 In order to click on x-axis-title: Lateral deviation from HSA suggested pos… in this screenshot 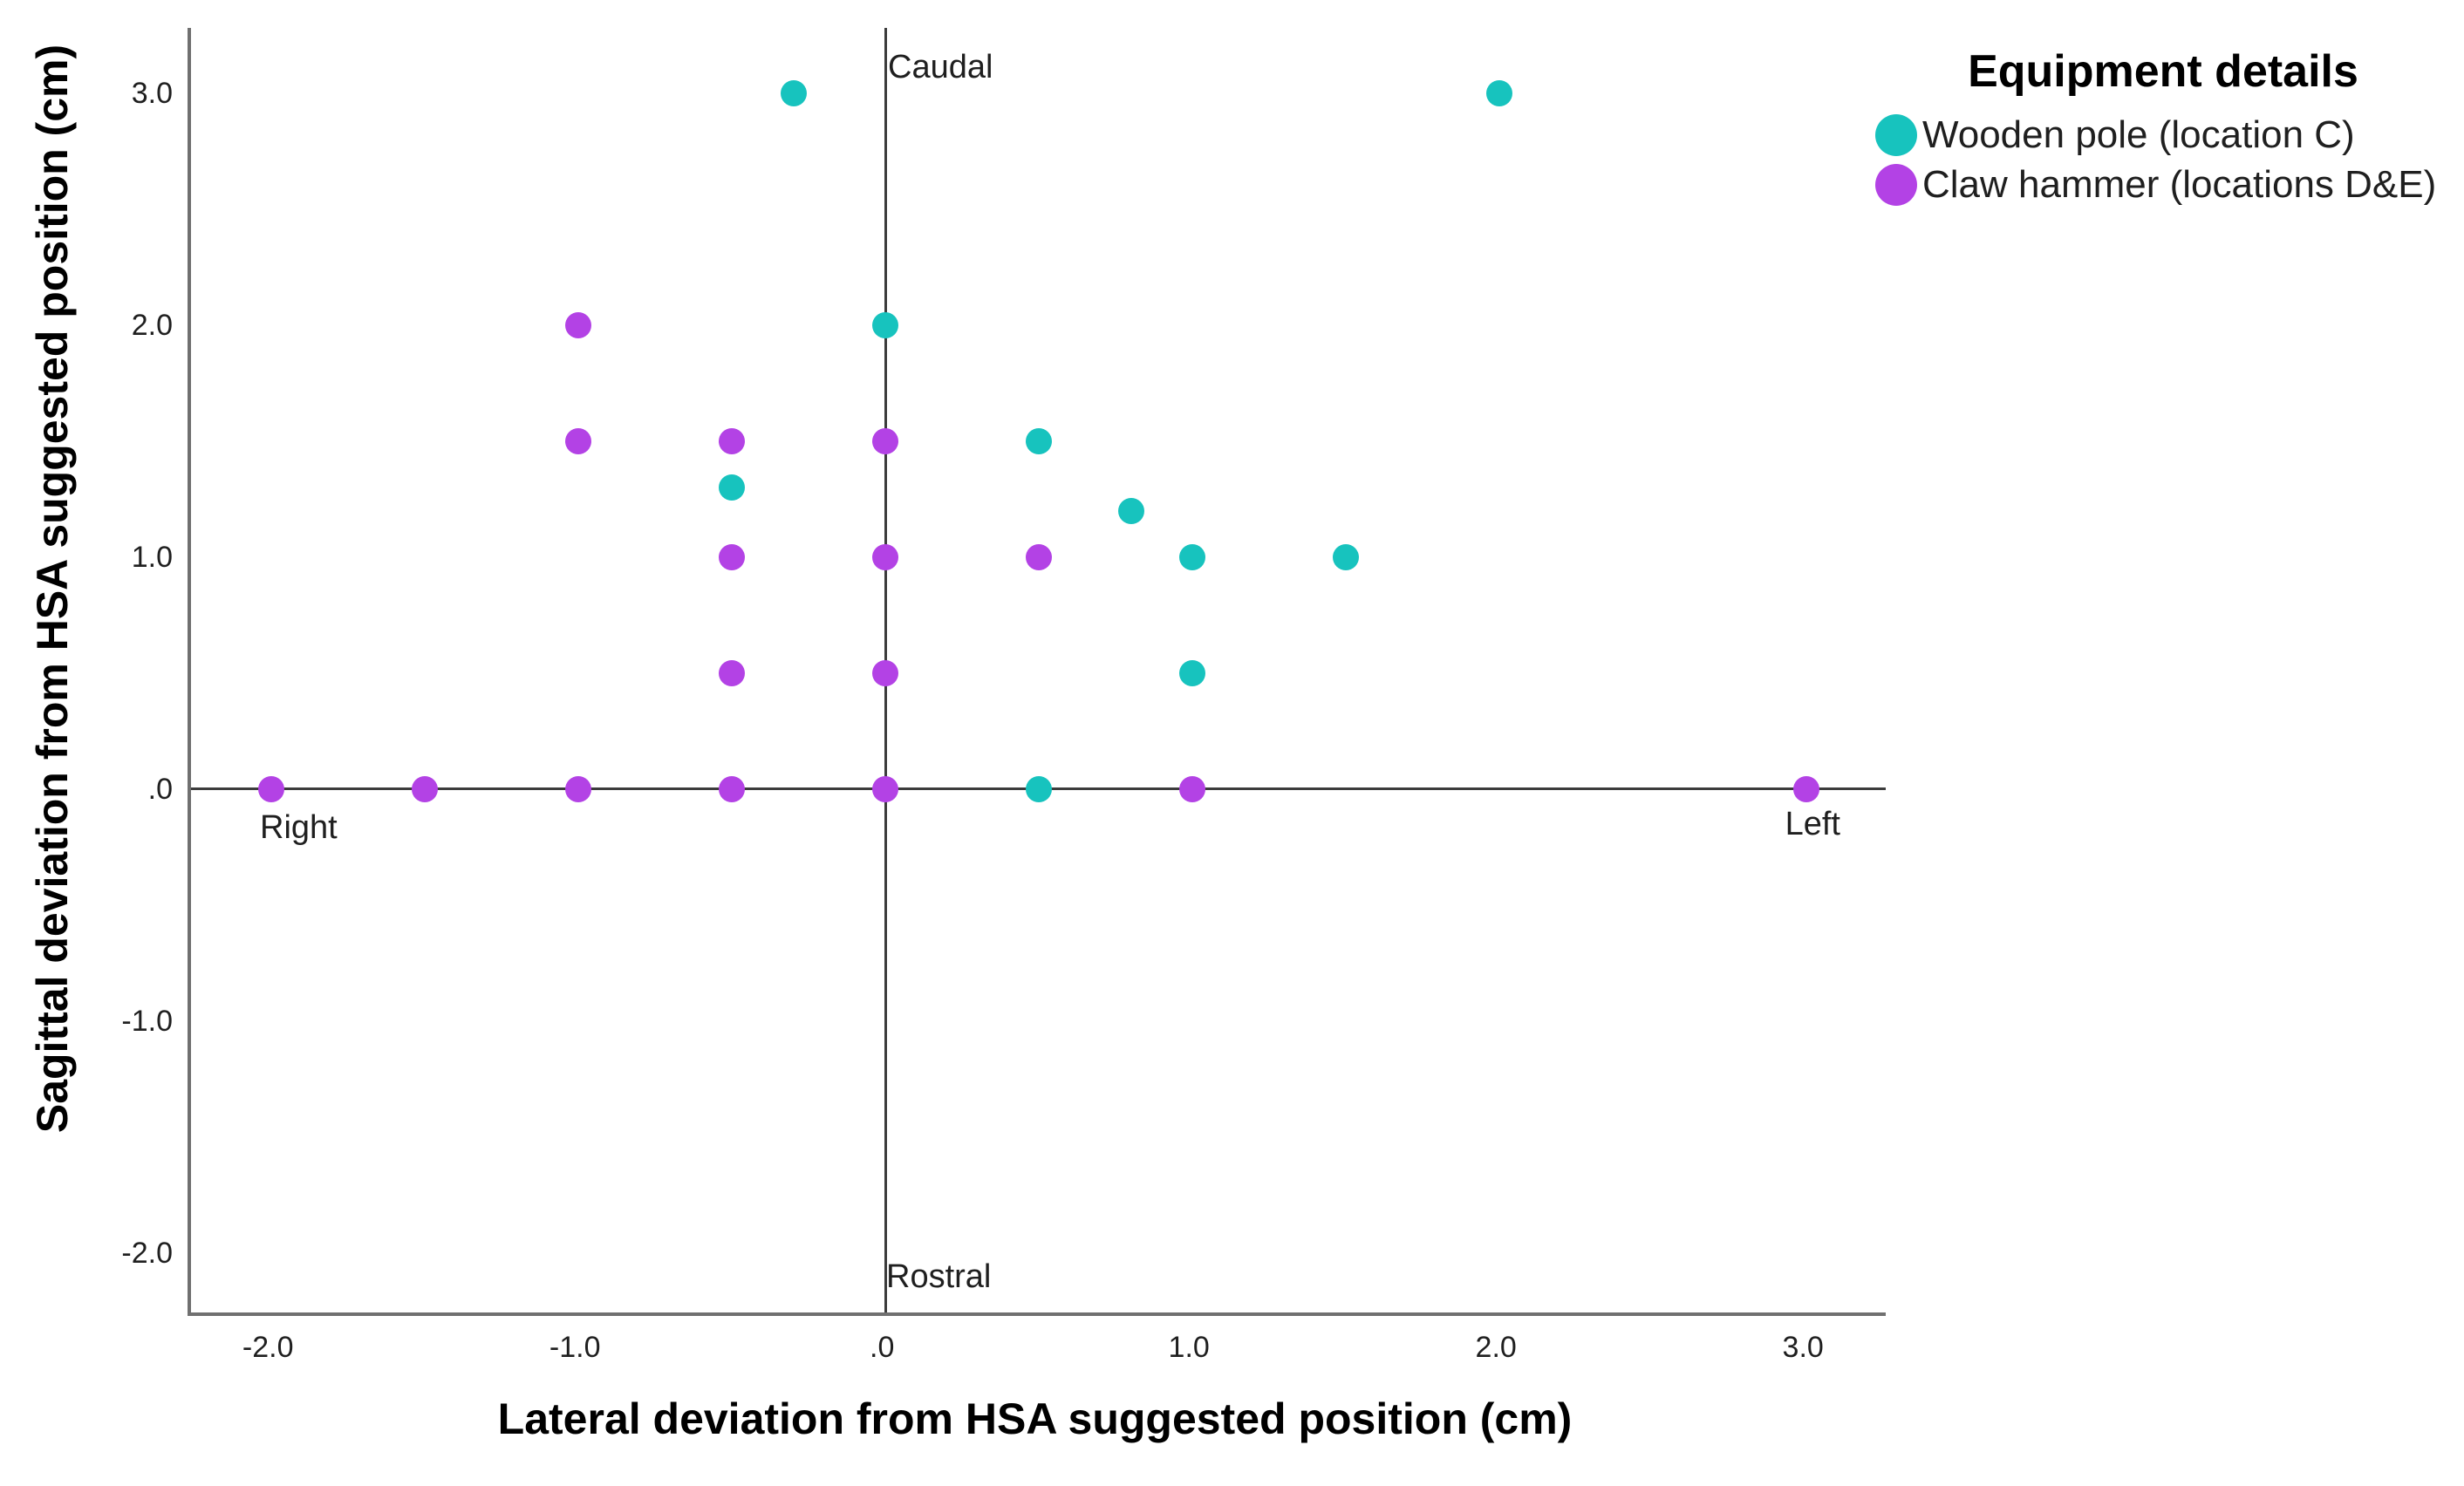, I will do `click(1035, 1418)`.